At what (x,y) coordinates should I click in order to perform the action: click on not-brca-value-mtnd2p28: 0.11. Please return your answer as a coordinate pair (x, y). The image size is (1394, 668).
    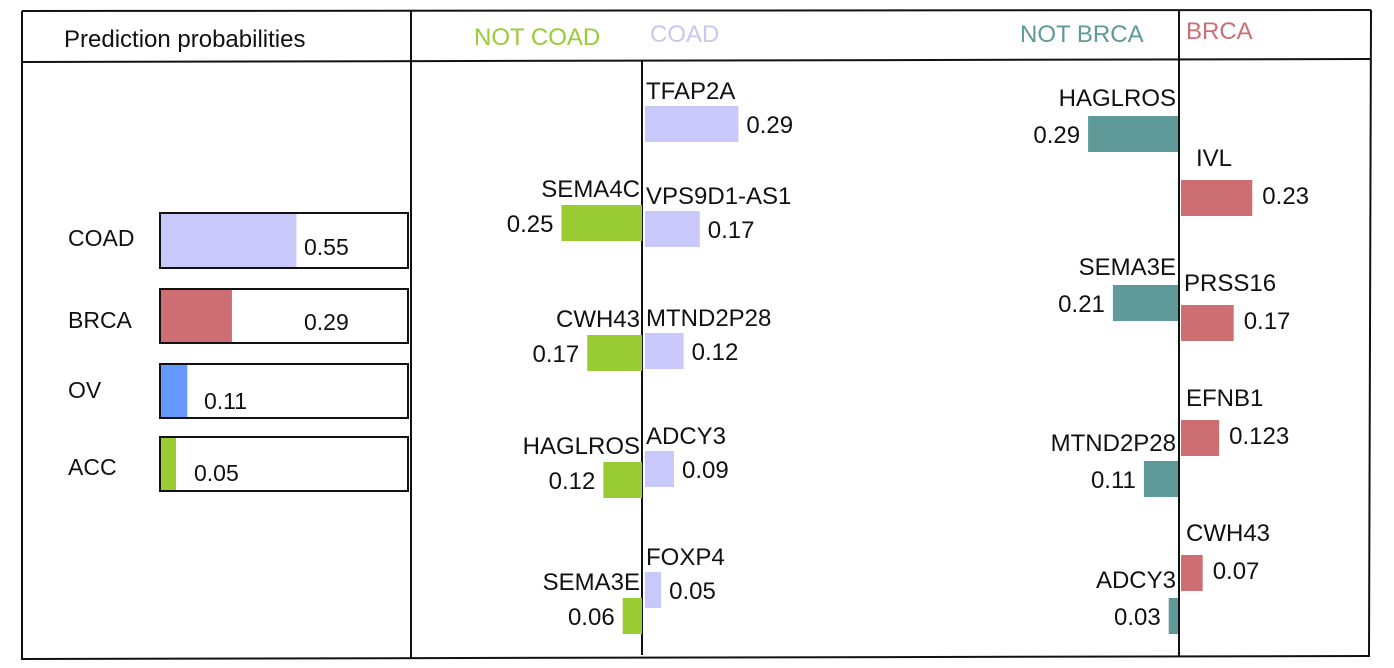
    Looking at the image, I should click on (1113, 480).